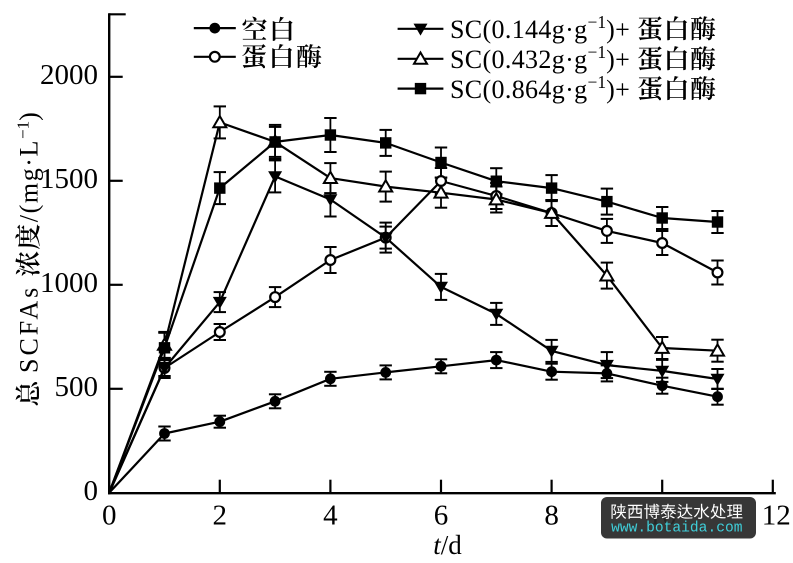 The width and height of the screenshot is (793, 563). I want to click on svg-text: t/d, so click(447, 545).